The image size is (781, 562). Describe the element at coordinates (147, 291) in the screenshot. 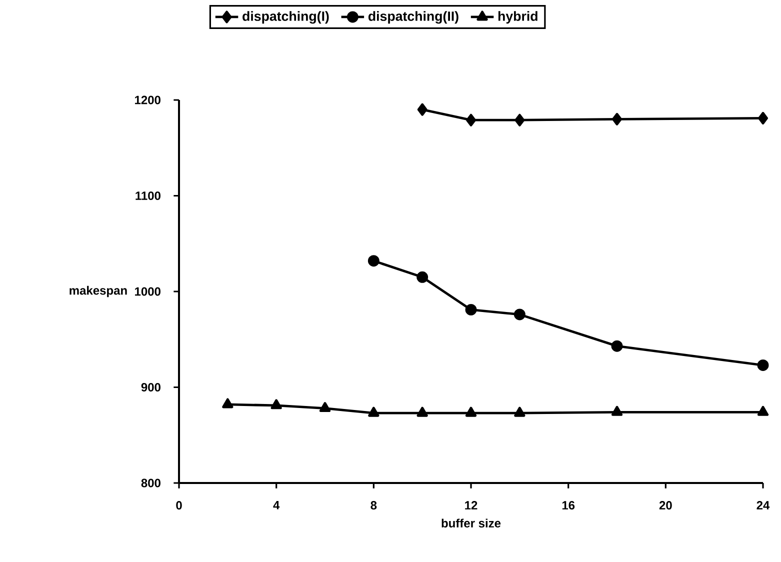

I see `y-tick-label: 1000` at that location.